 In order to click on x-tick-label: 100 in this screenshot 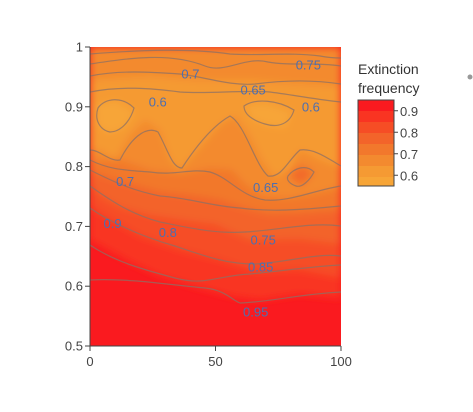, I will do `click(341, 361)`.